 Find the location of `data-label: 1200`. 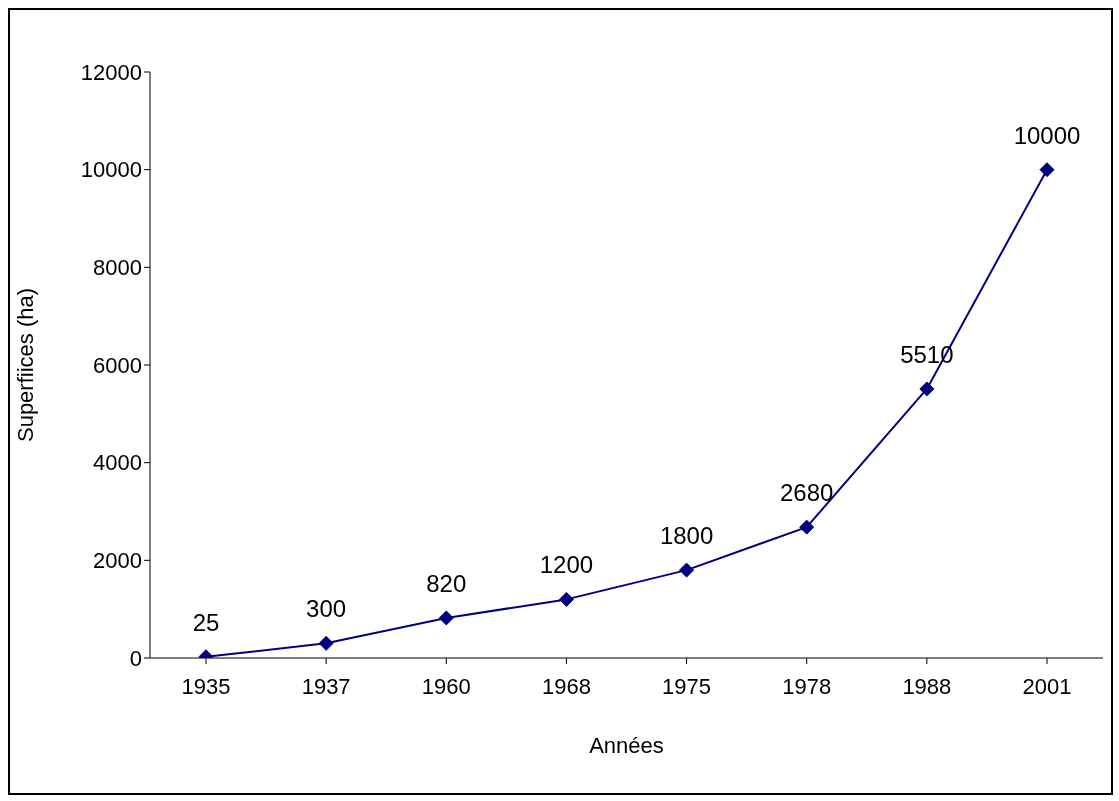

data-label: 1200 is located at coordinates (566, 565).